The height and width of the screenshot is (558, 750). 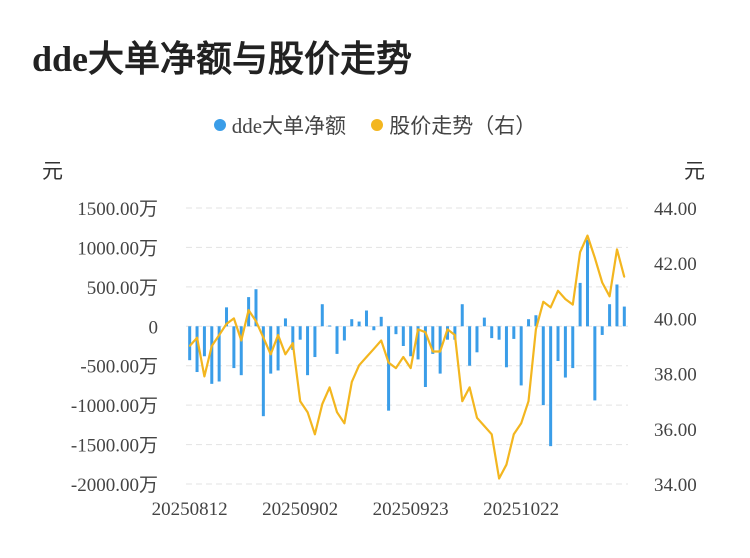 I want to click on left-axis-unit: 元, so click(x=52, y=171).